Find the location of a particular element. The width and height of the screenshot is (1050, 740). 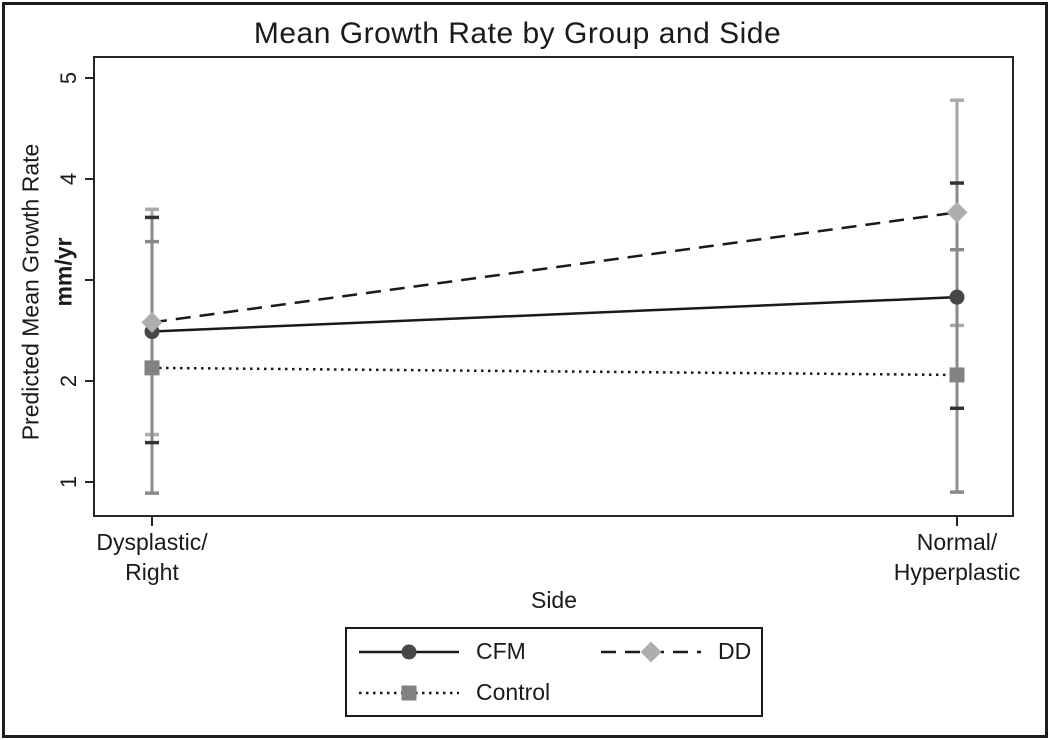

legend-label-cfm: CFM is located at coordinates (501, 651).